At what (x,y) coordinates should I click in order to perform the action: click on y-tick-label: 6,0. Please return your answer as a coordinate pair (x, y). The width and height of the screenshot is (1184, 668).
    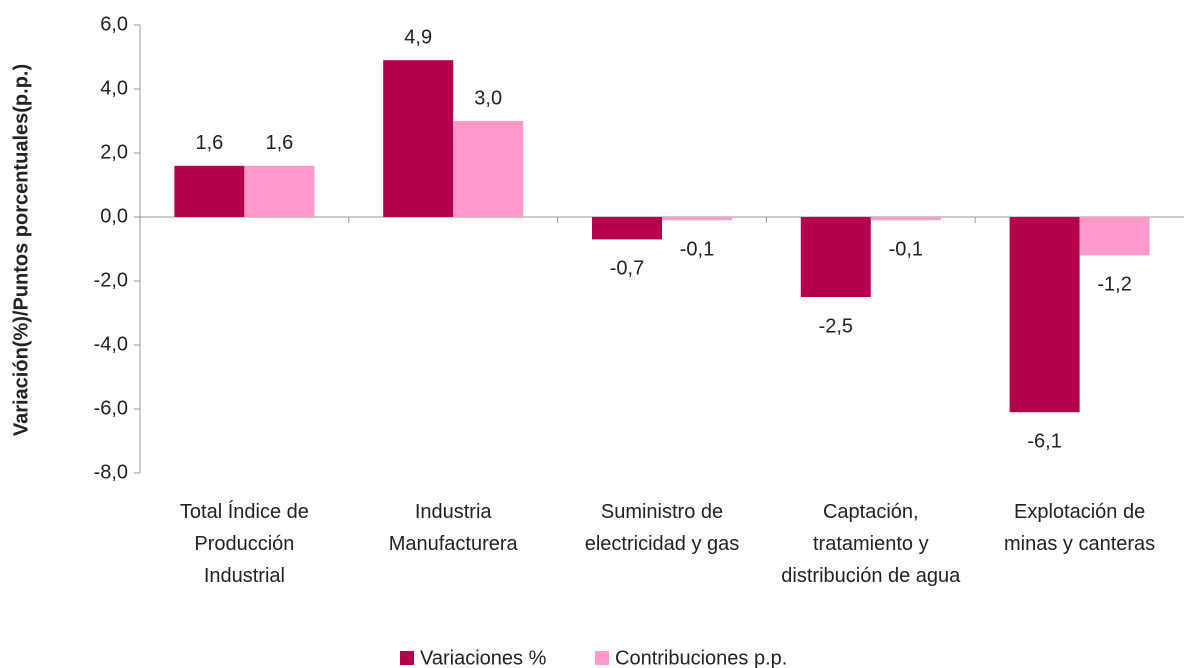
    Looking at the image, I should click on (114, 24).